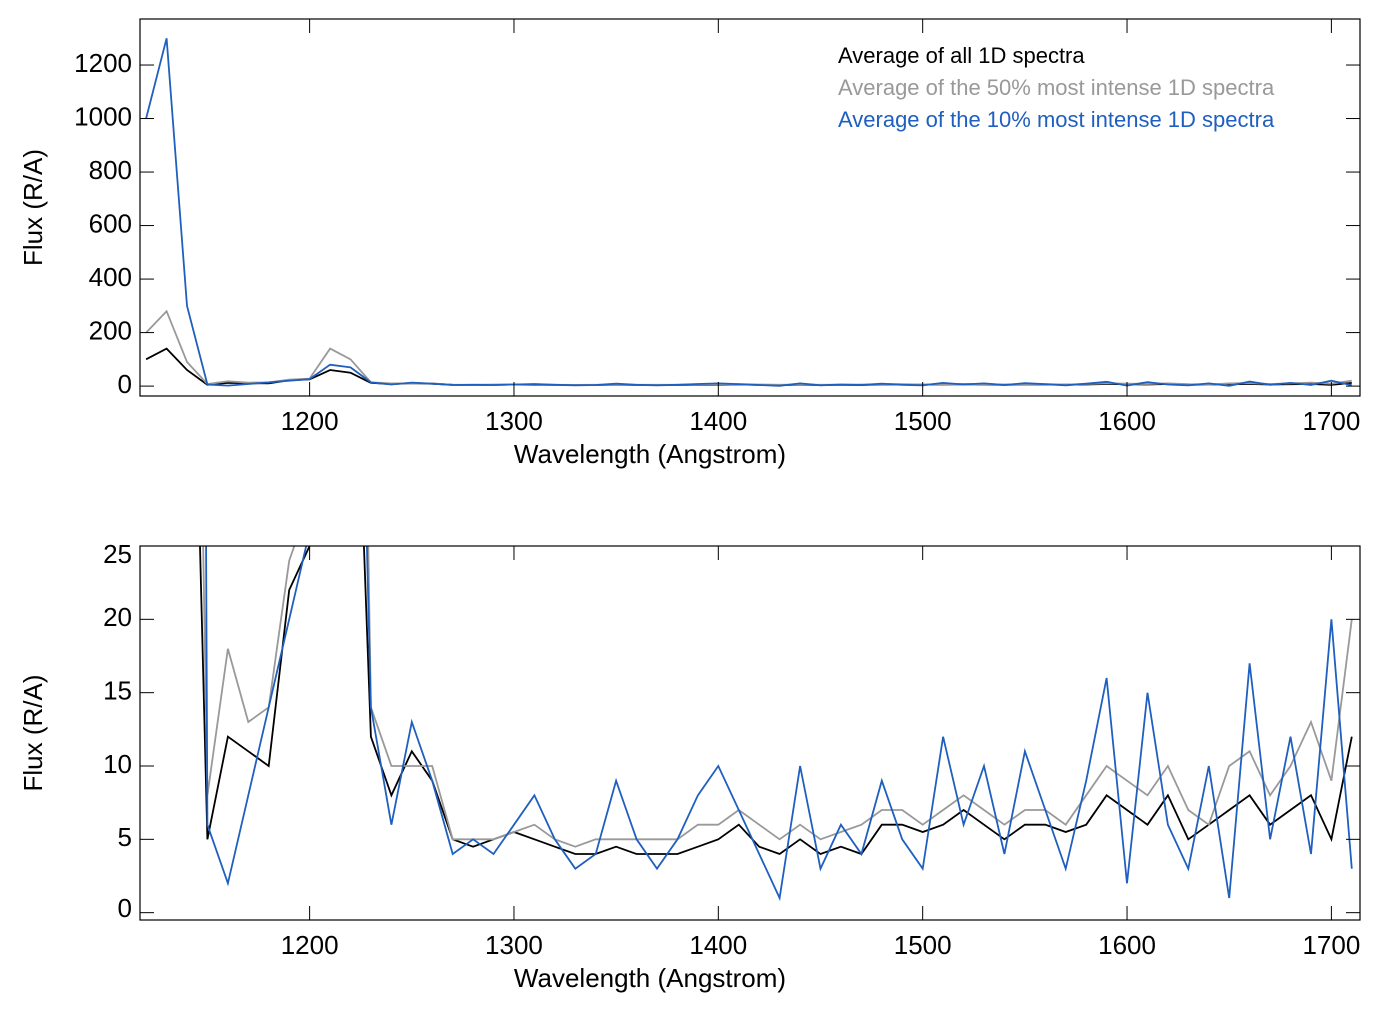  I want to click on y-tick-label: 400, so click(110, 277).